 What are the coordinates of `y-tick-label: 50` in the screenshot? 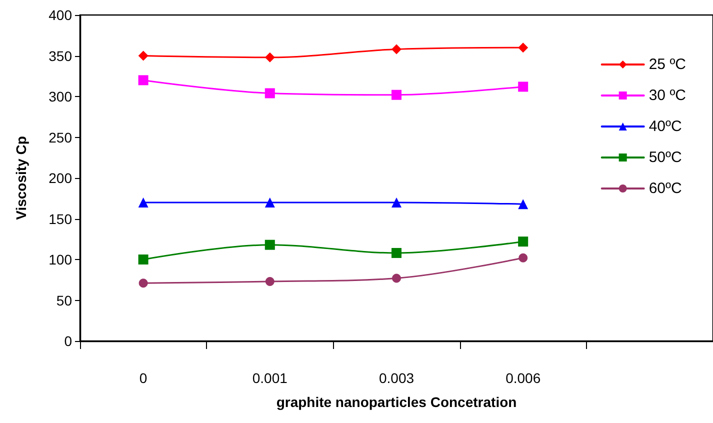 It's located at (64, 300).